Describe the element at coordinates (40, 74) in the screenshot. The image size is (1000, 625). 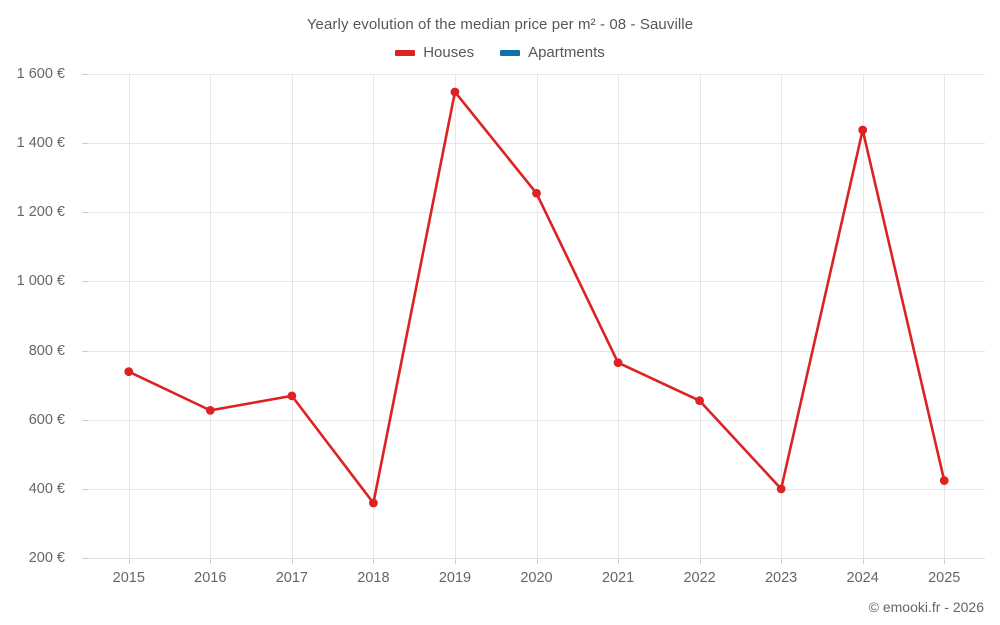
I see `y-axis-tick-label: 1 600 €` at that location.